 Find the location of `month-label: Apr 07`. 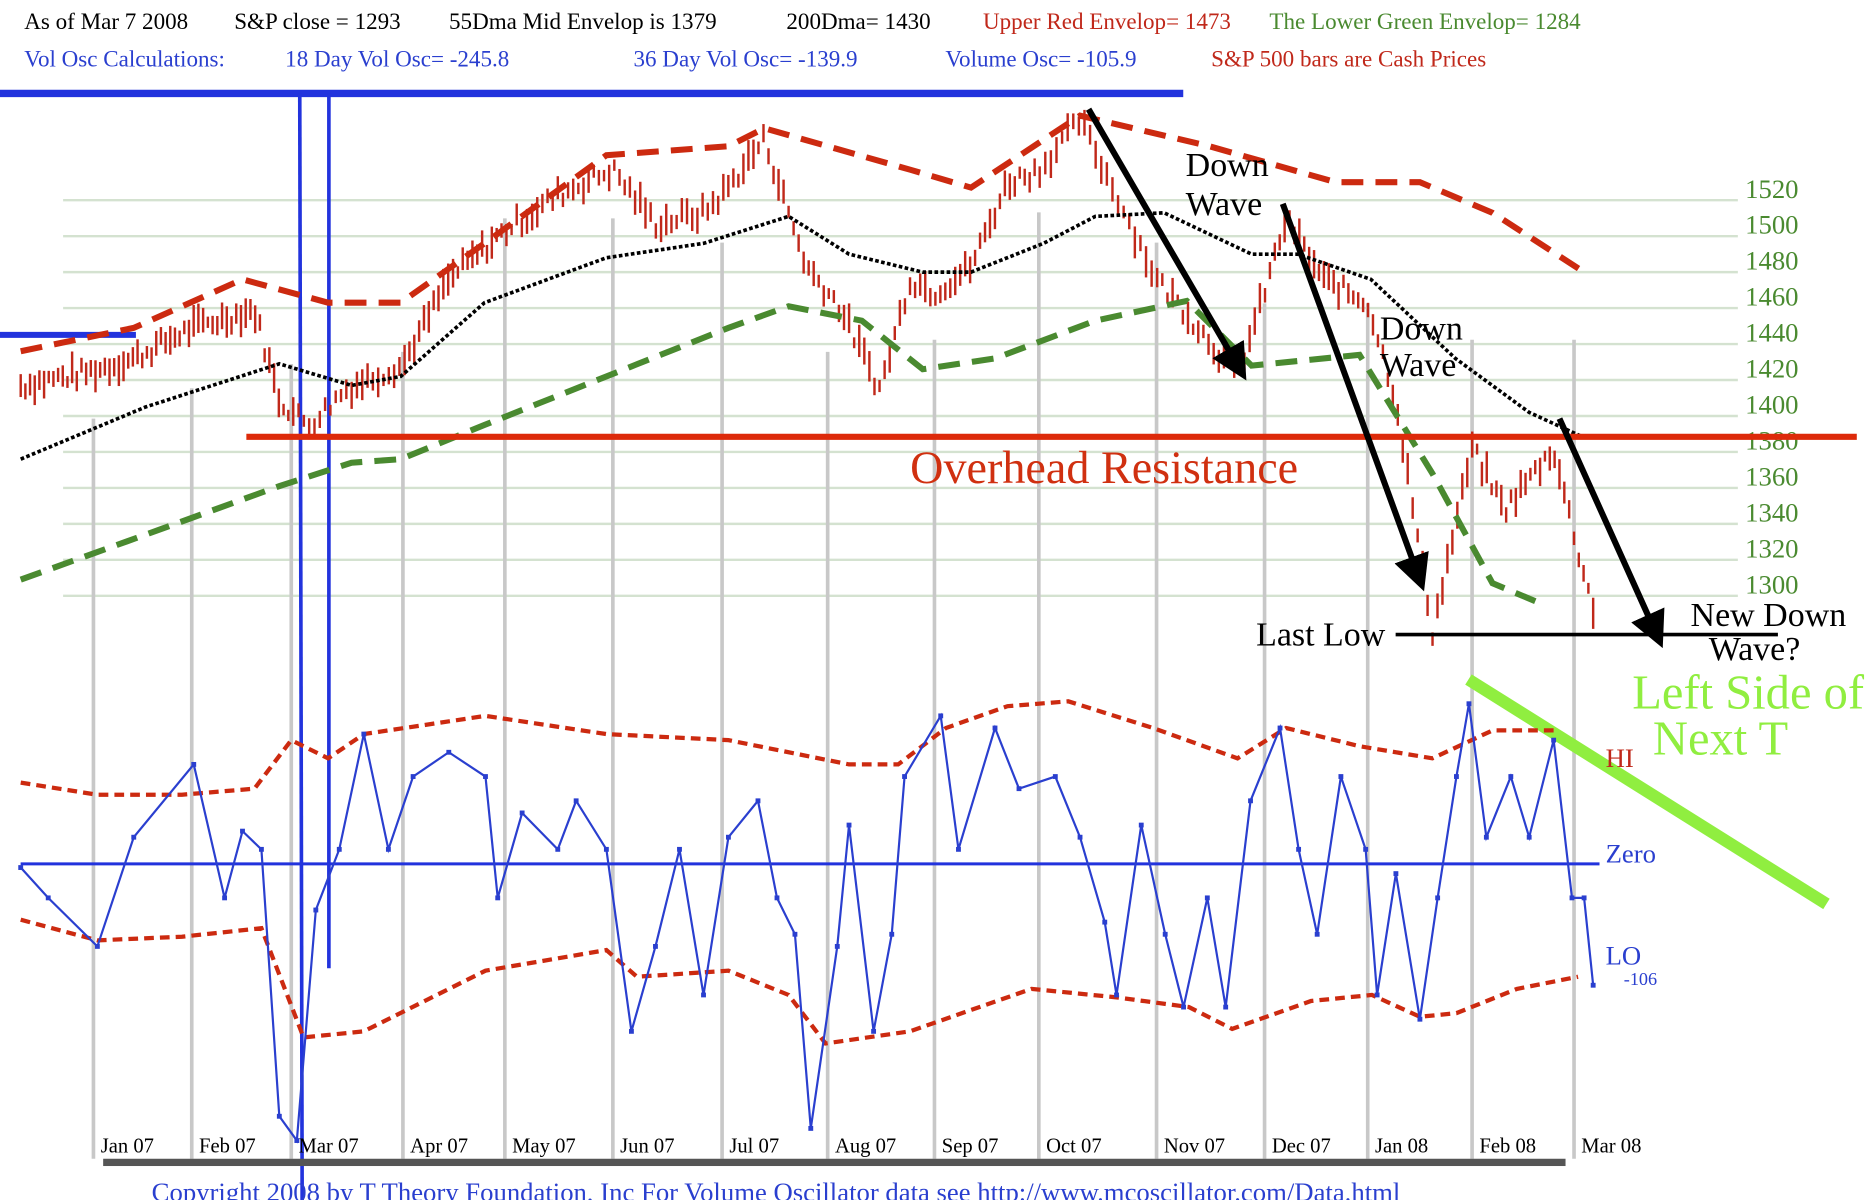

month-label: Apr 07 is located at coordinates (439, 1147).